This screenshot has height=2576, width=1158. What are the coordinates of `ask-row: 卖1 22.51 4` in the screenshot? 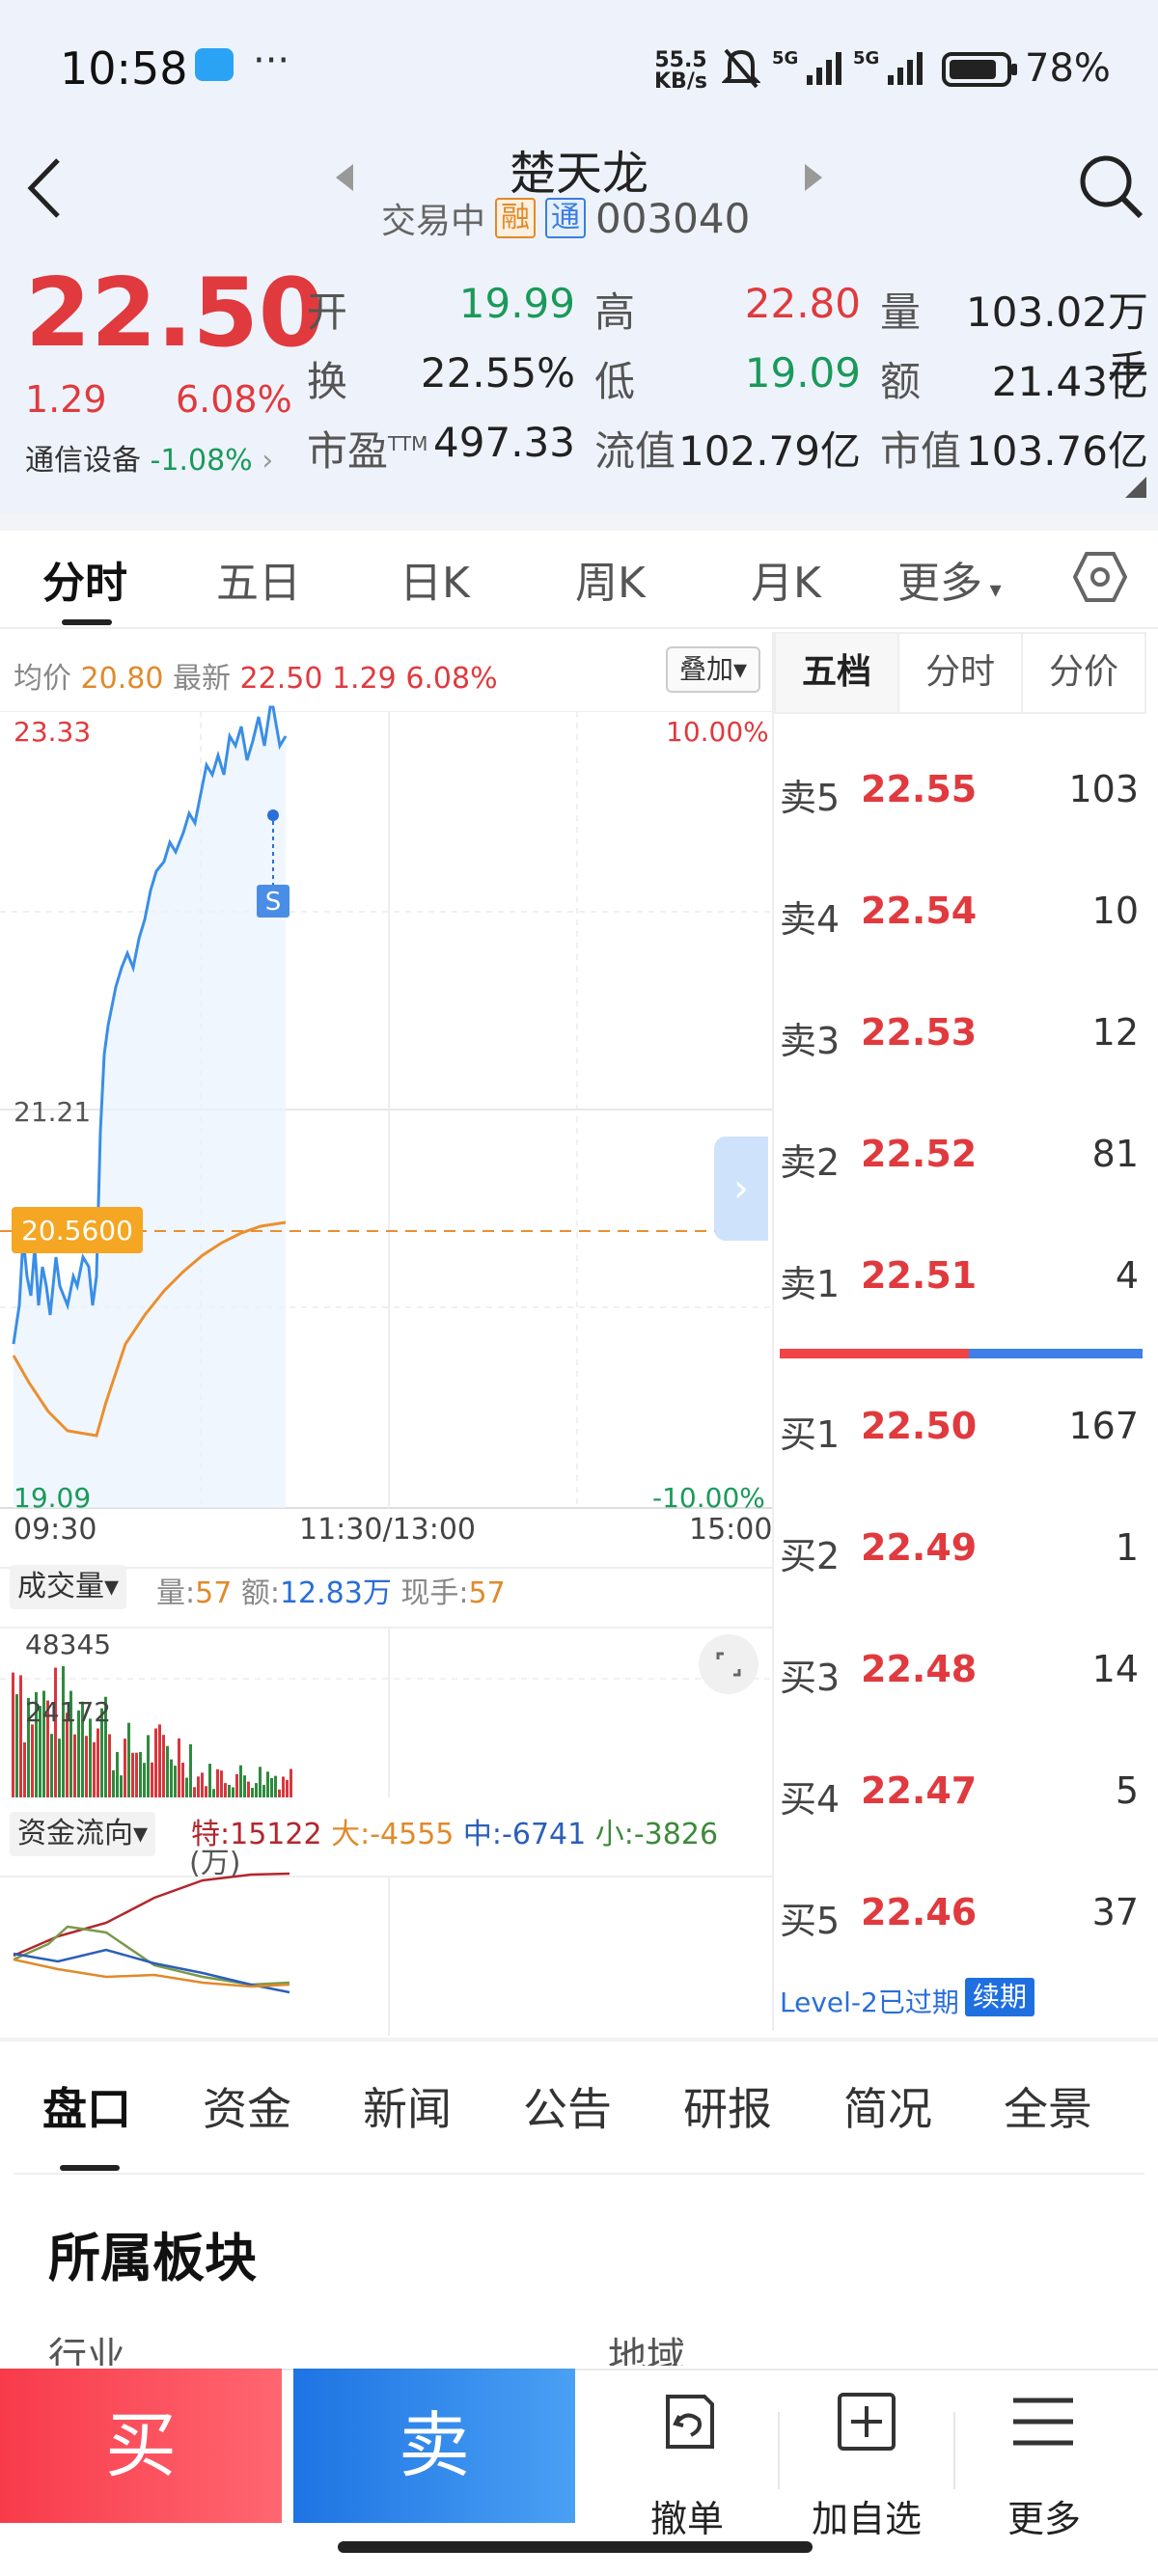 It's located at (963, 1280).